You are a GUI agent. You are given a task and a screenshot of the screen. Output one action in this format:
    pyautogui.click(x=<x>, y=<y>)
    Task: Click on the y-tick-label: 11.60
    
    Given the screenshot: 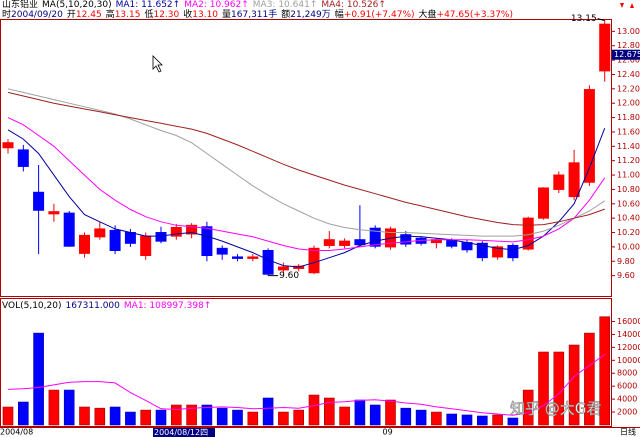 What is the action you would take?
    pyautogui.click(x=628, y=131)
    